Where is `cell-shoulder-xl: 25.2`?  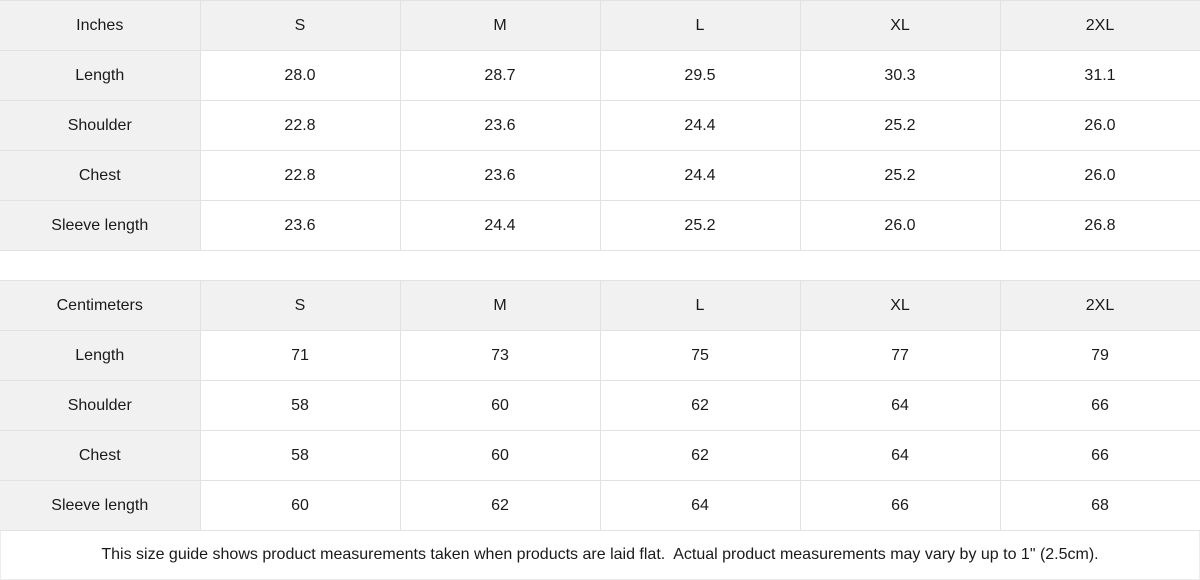 cell-shoulder-xl: 25.2 is located at coordinates (900, 125).